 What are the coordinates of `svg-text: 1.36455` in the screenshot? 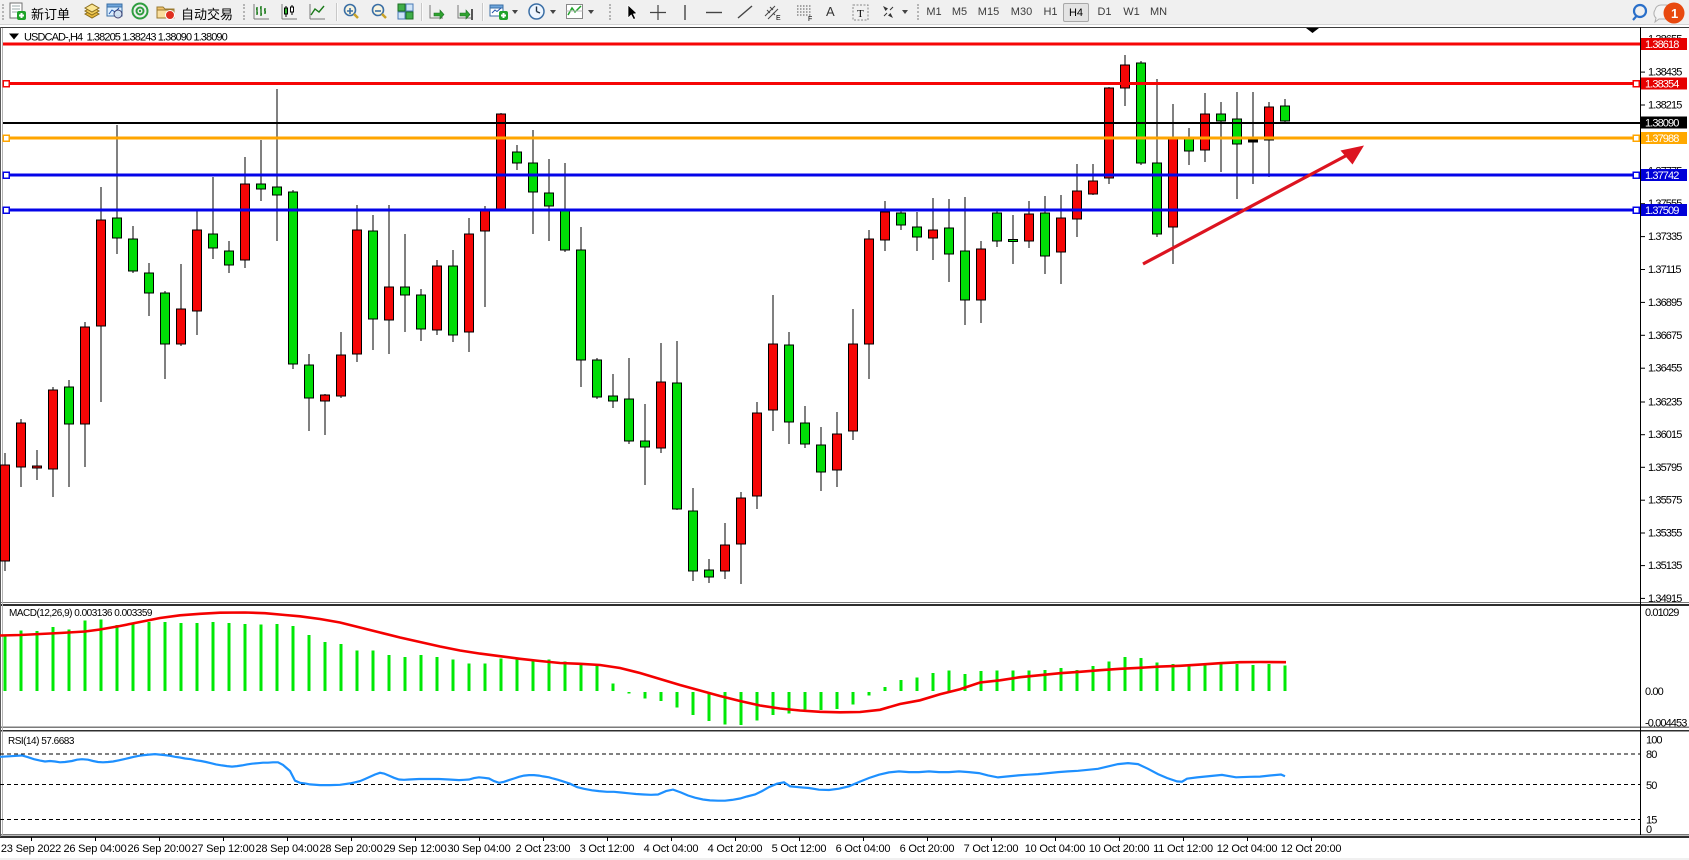 It's located at (1665, 369).